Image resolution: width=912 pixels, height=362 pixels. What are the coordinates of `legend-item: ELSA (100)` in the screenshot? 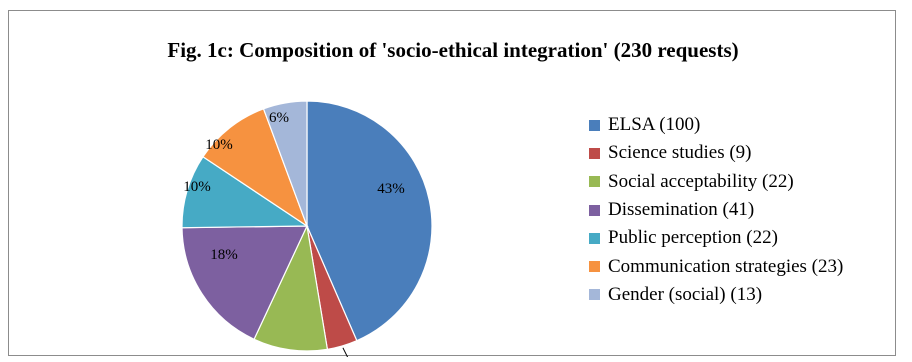 It's located at (716, 125).